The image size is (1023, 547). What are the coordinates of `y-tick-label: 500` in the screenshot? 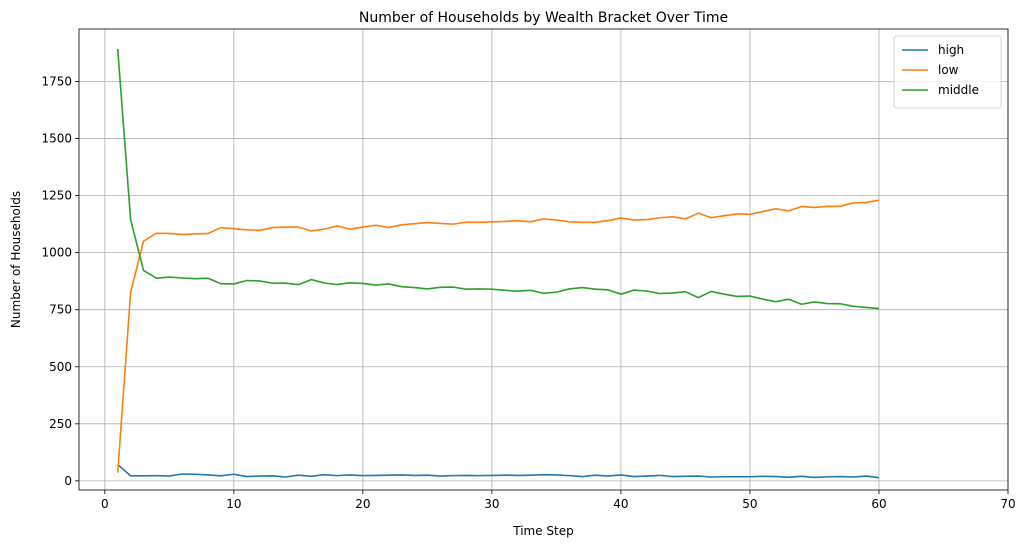 It's located at (60, 367).